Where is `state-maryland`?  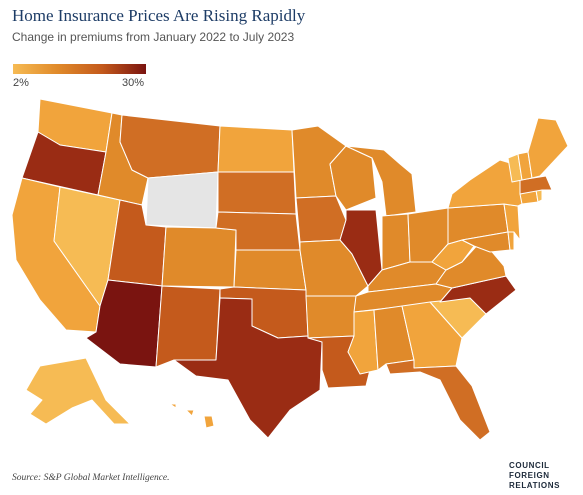
state-maryland is located at coordinates (486, 242).